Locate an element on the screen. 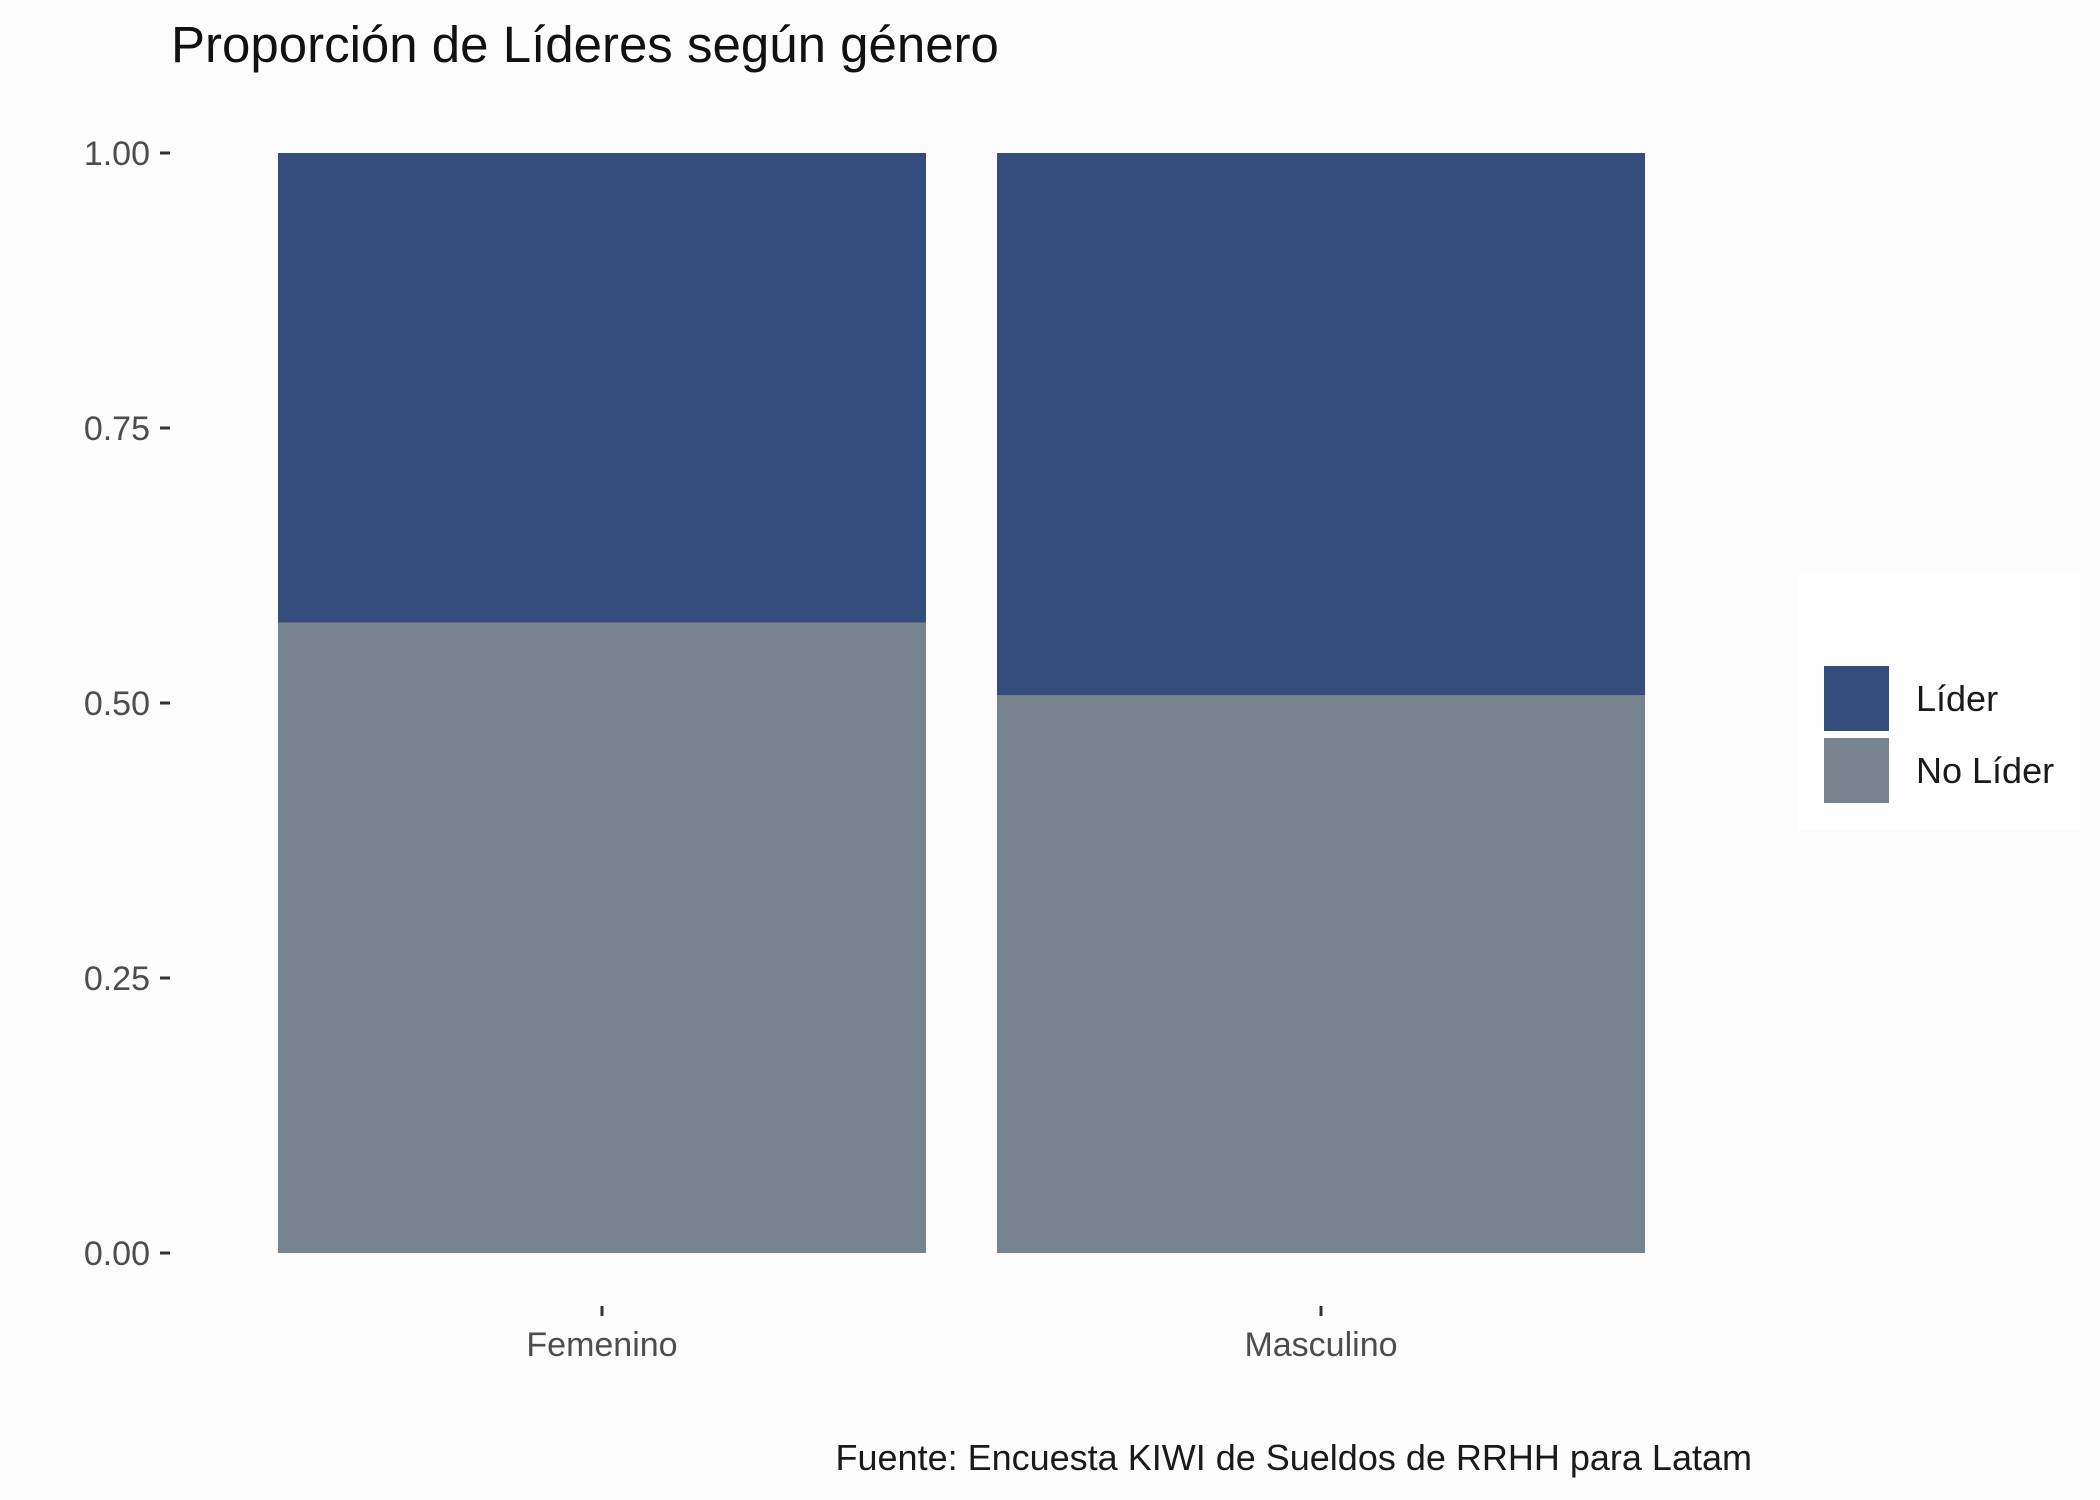 The height and width of the screenshot is (1500, 2100). y-tick-label: 1.00 is located at coordinates (117, 154).